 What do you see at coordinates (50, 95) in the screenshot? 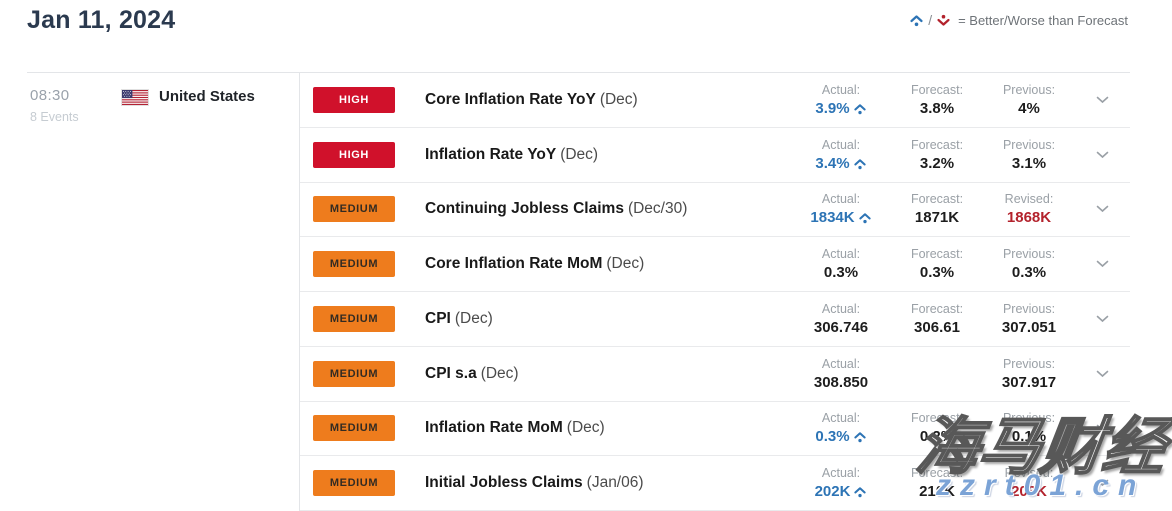
I see `session-time: 08:30` at bounding box center [50, 95].